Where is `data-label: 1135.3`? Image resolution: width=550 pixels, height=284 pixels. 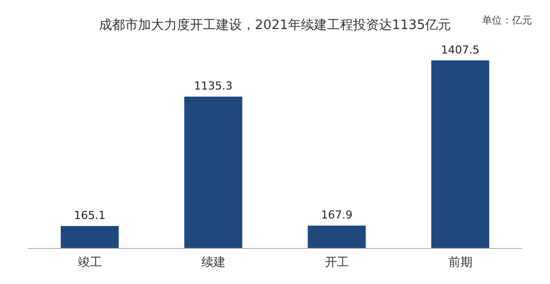
data-label: 1135.3 is located at coordinates (213, 86).